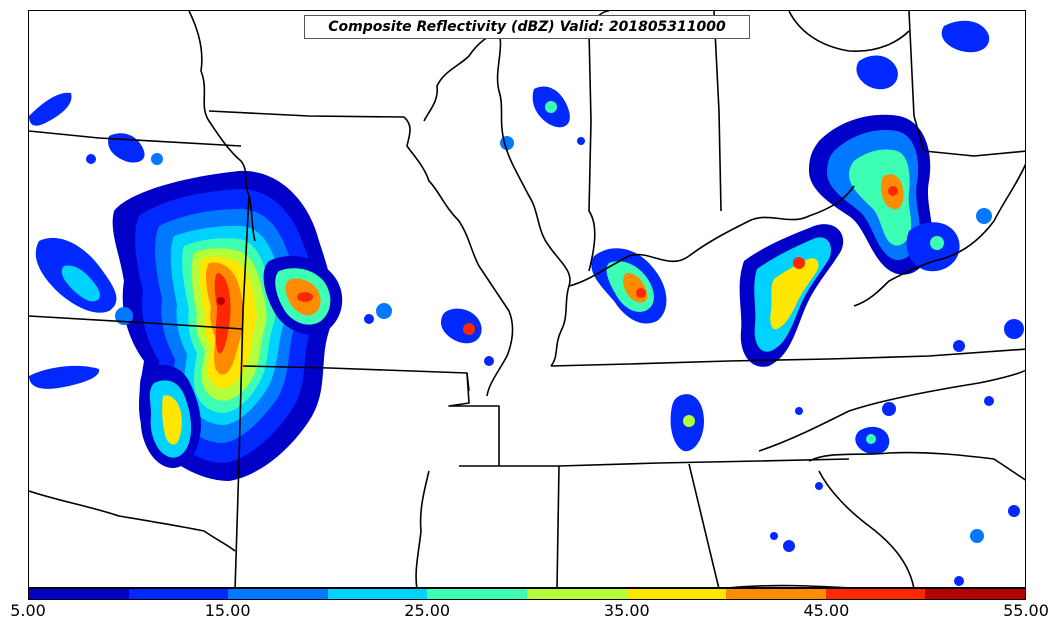 This screenshot has width=1060, height=633. Describe the element at coordinates (787, 357) in the screenshot. I see `boundary-kentucky-tn` at that location.